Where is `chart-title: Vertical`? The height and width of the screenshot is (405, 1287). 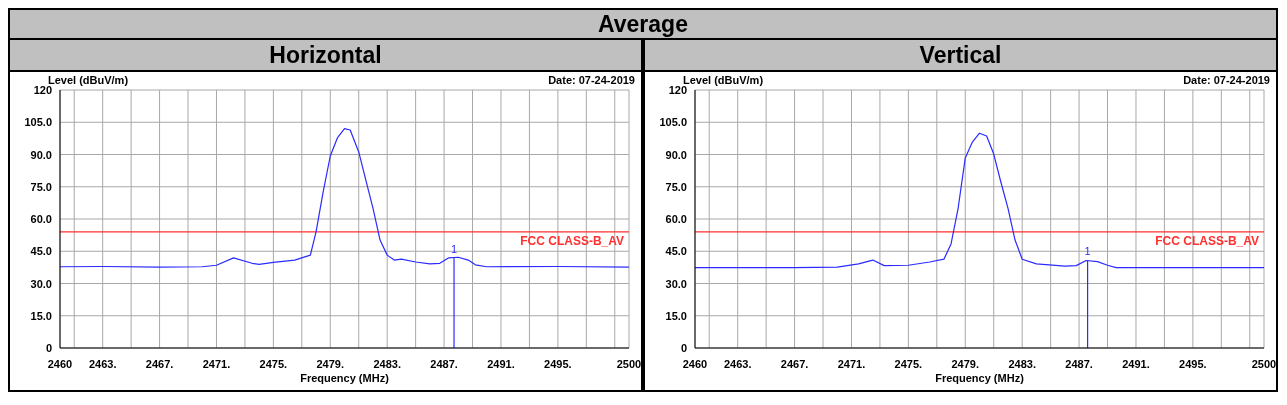
chart-title: Vertical is located at coordinates (960, 56).